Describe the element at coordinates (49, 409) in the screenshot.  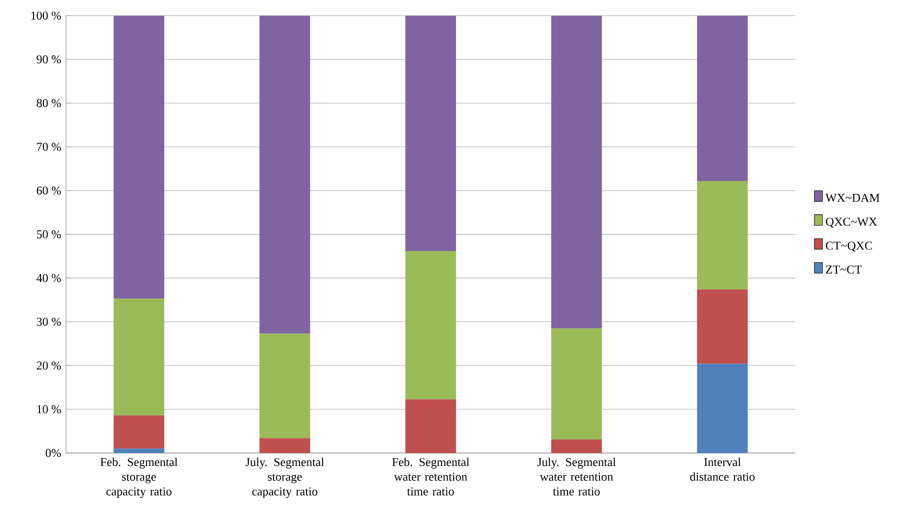
I see `y-tick-label: 10 %` at that location.